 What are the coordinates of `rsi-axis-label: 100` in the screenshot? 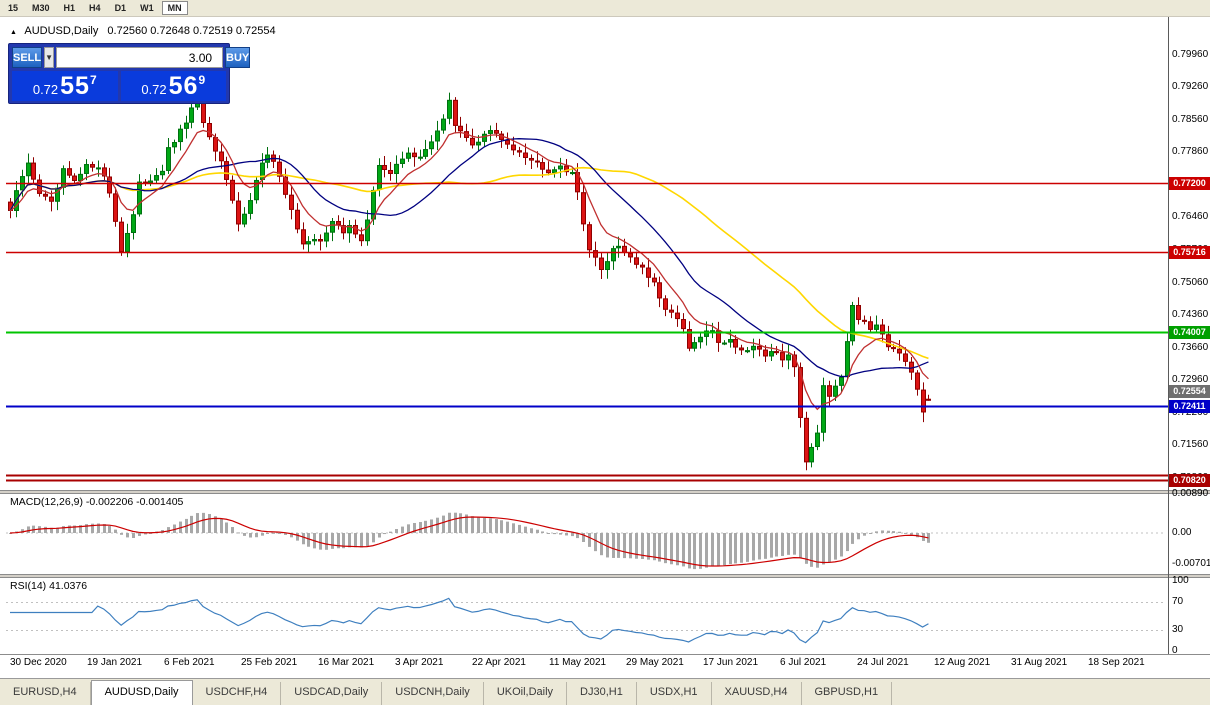 It's located at (1180, 580).